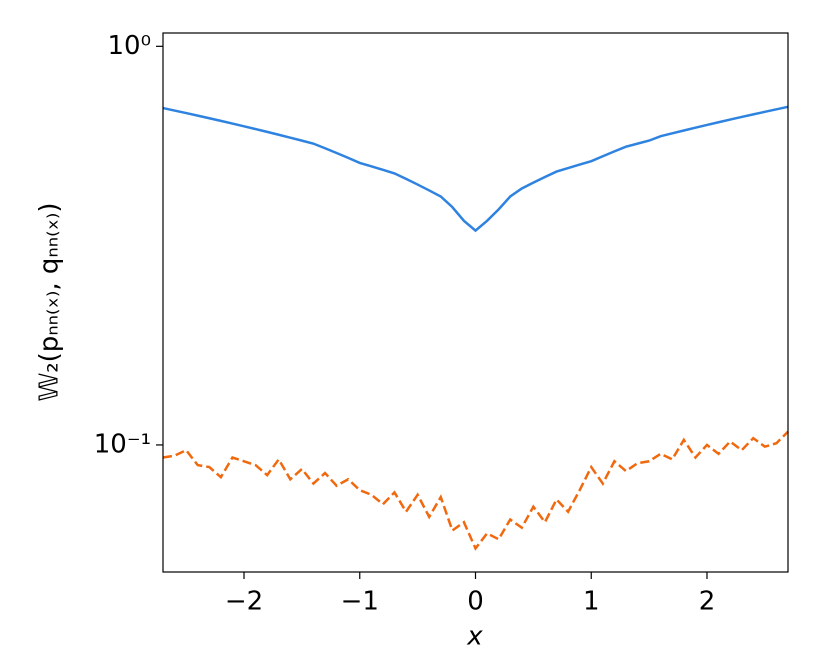  What do you see at coordinates (475, 602) in the screenshot?
I see `x-tick-label: 0` at bounding box center [475, 602].